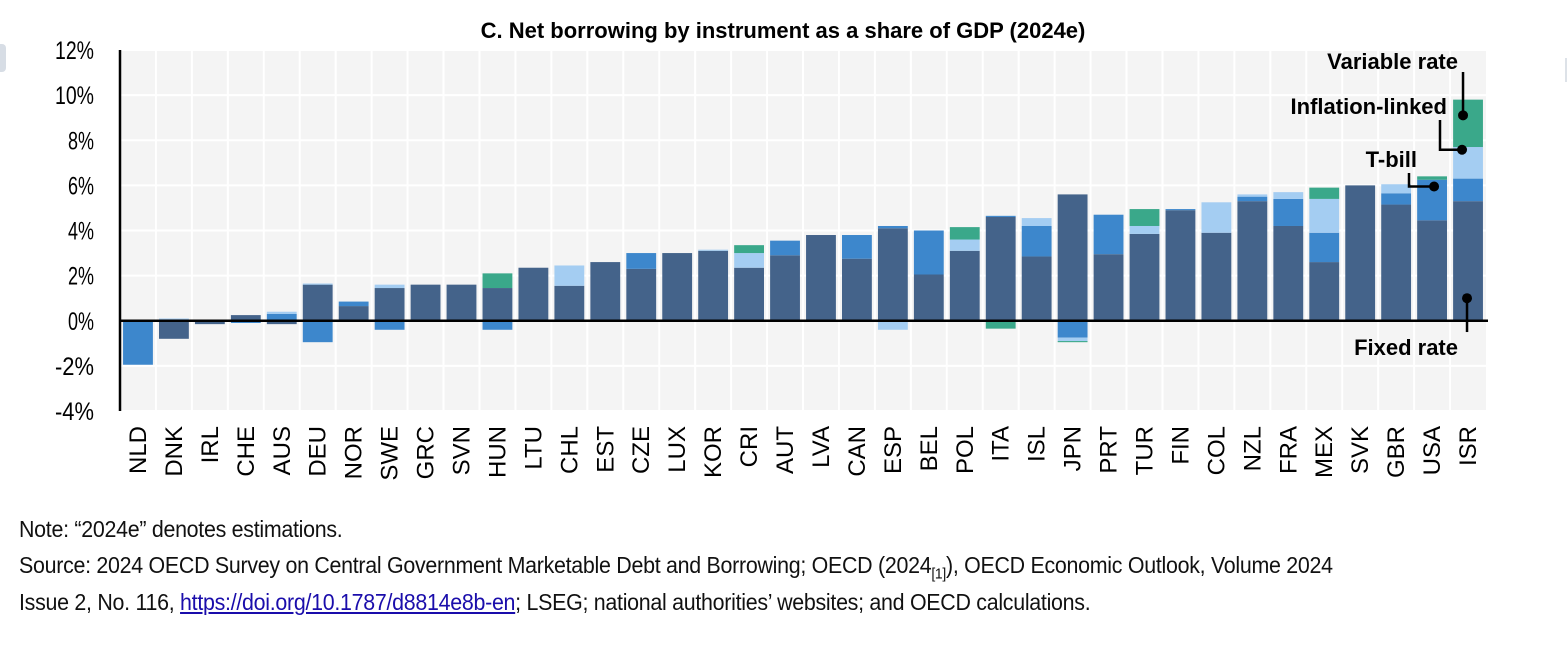  I want to click on x-tick-label: ITA, so click(1001, 444).